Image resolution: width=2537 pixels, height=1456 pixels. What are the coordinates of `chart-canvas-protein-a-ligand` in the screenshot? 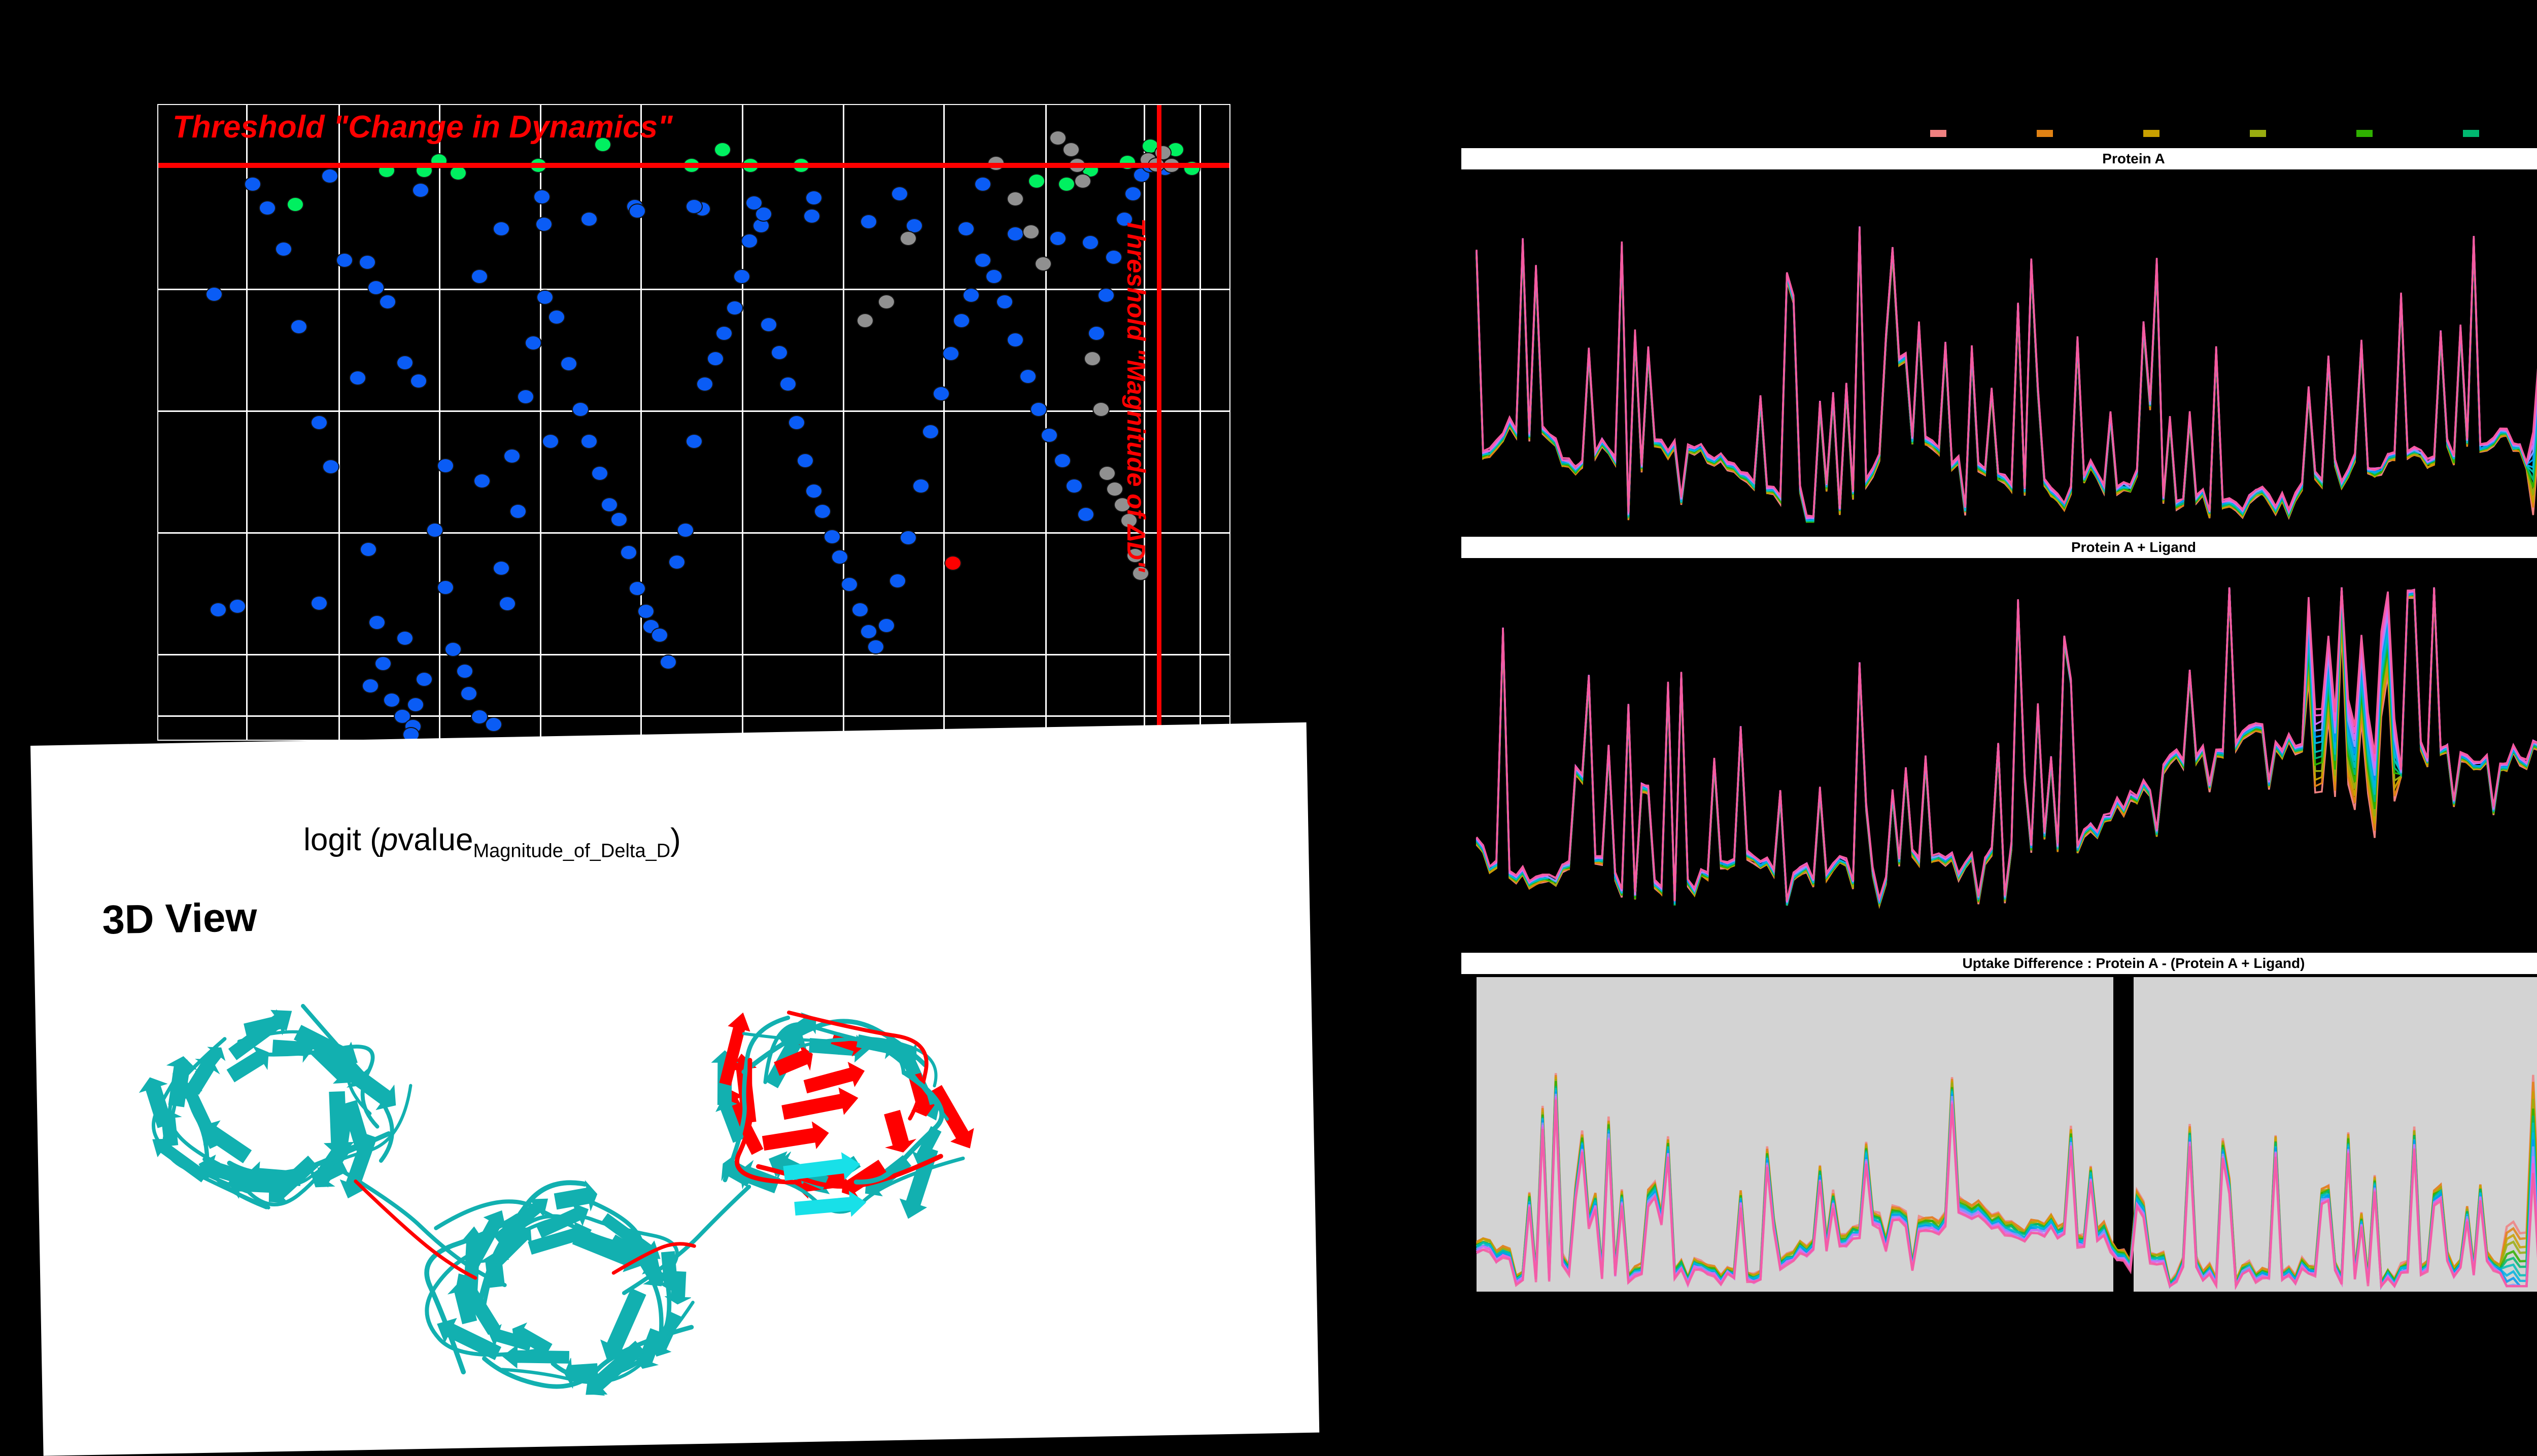 It's located at (1999, 736).